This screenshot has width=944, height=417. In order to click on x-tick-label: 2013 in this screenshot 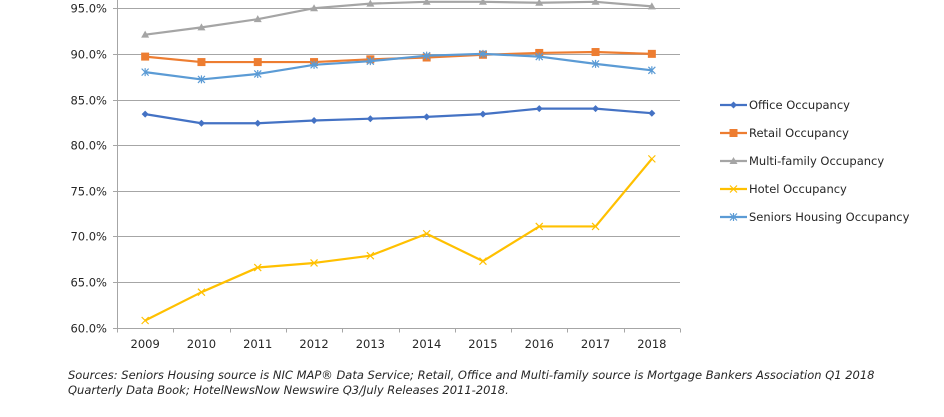, I will do `click(370, 344)`.